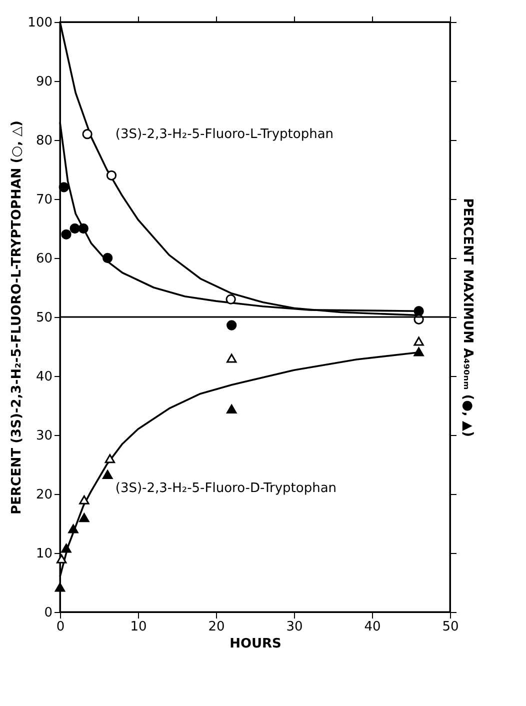 This screenshot has height=706, width=526. What do you see at coordinates (48, 613) in the screenshot?
I see `y-tick-label: 0` at bounding box center [48, 613].